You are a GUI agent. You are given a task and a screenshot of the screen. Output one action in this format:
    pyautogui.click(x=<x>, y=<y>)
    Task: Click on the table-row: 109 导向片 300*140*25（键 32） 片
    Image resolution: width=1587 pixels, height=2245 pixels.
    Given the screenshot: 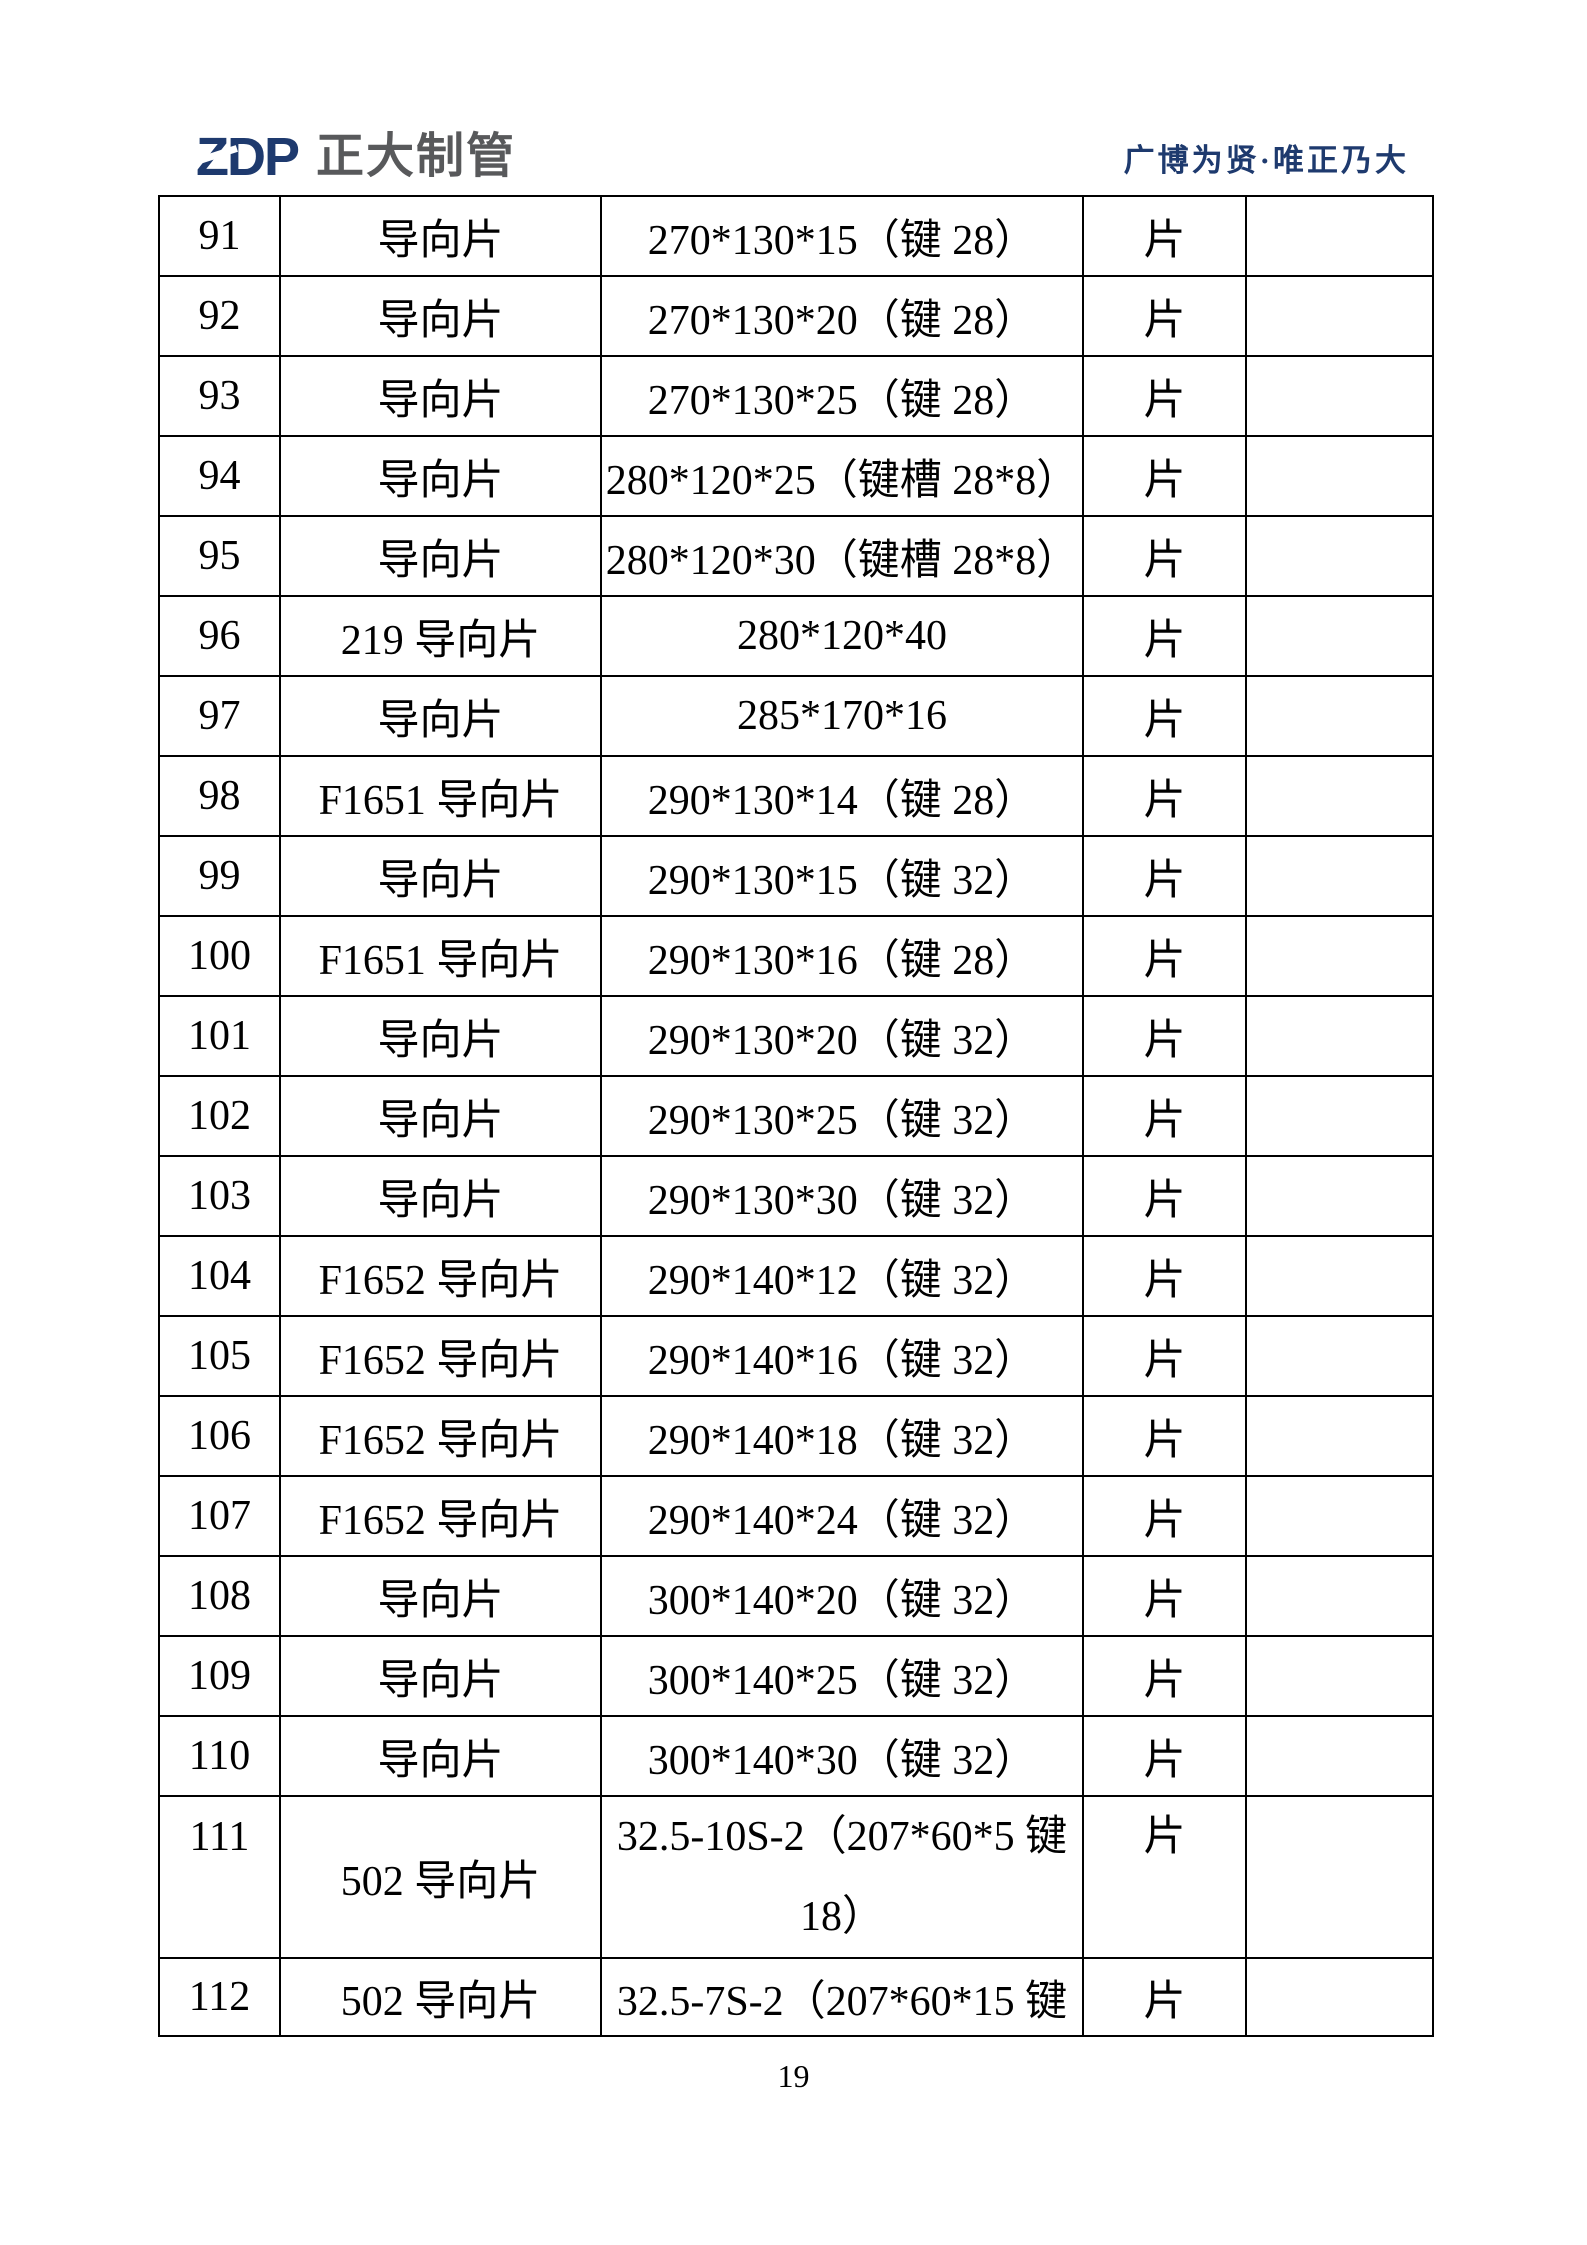 What is the action you would take?
    pyautogui.click(x=796, y=1676)
    